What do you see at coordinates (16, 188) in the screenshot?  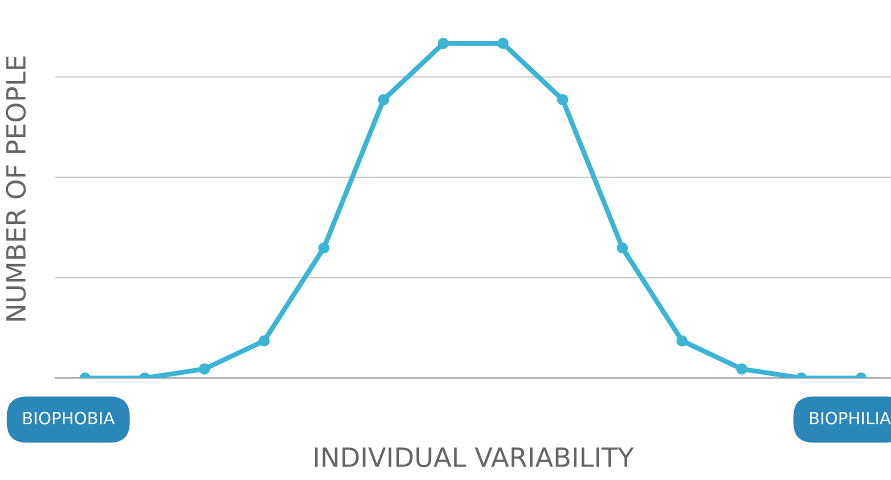 I see `y-axis-title: NUMBER OF PEOPLE` at bounding box center [16, 188].